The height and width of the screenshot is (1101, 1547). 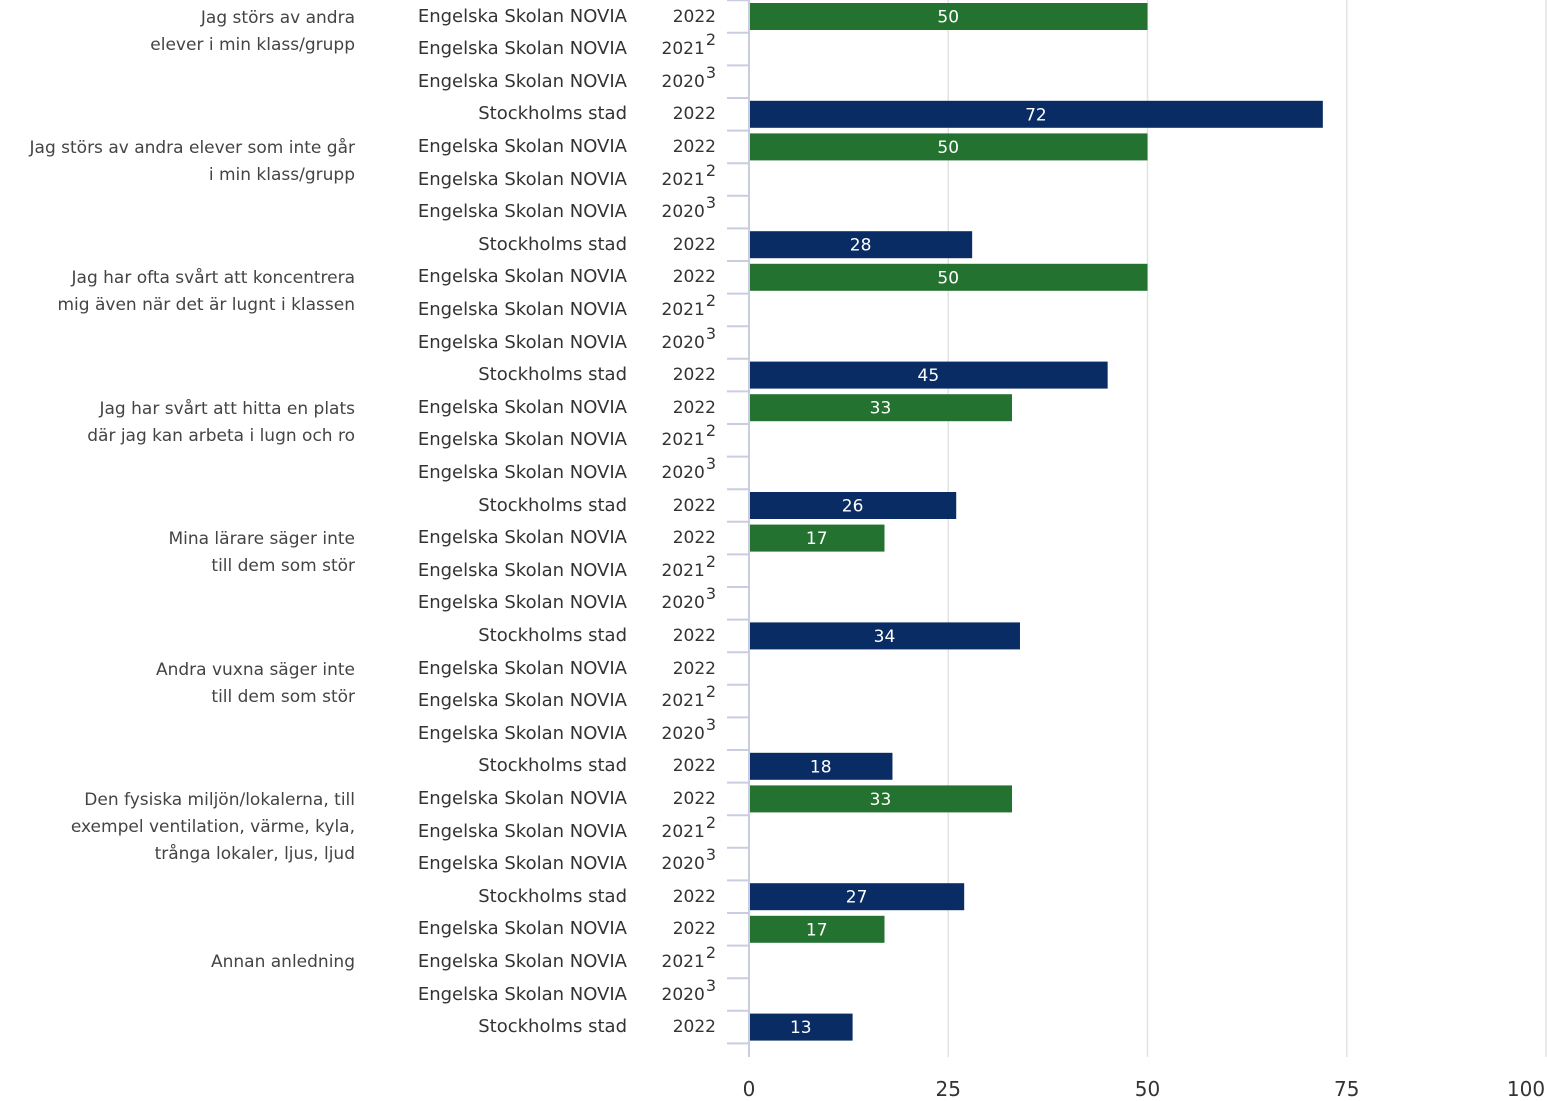 What do you see at coordinates (219, 799) in the screenshot?
I see `question-label-line: Den fysiska miljön/lokalerna, till` at bounding box center [219, 799].